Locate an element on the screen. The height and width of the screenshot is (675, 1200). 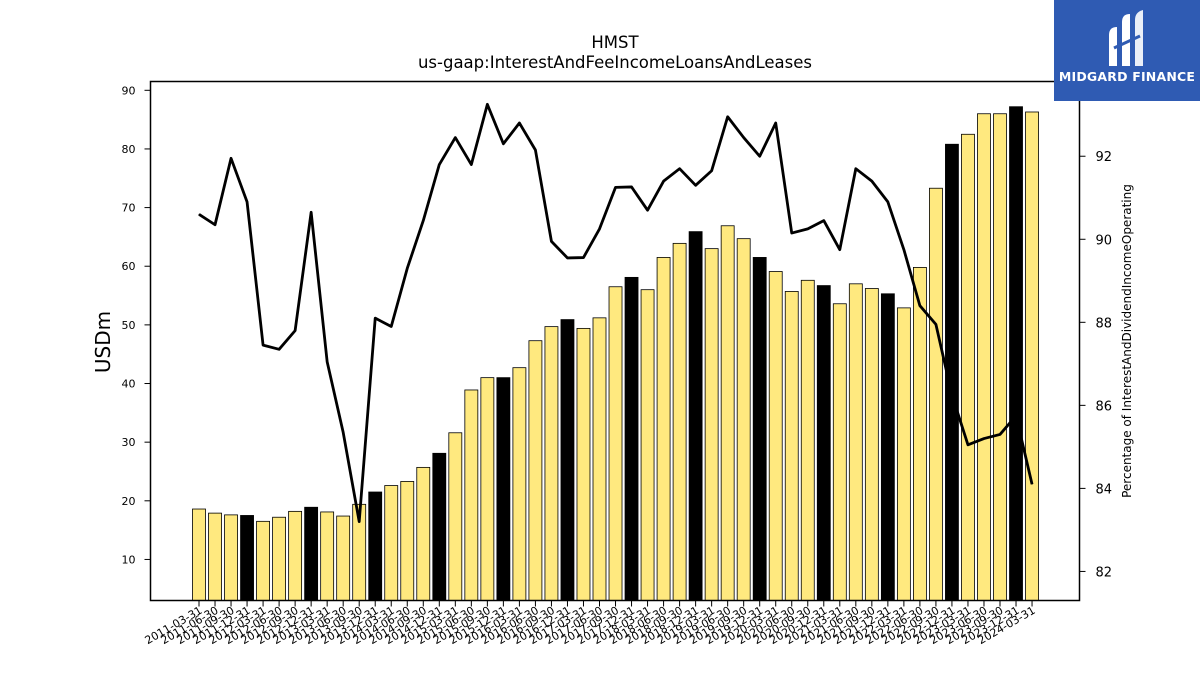
y-tick-label: 70 is located at coordinates (129, 208).